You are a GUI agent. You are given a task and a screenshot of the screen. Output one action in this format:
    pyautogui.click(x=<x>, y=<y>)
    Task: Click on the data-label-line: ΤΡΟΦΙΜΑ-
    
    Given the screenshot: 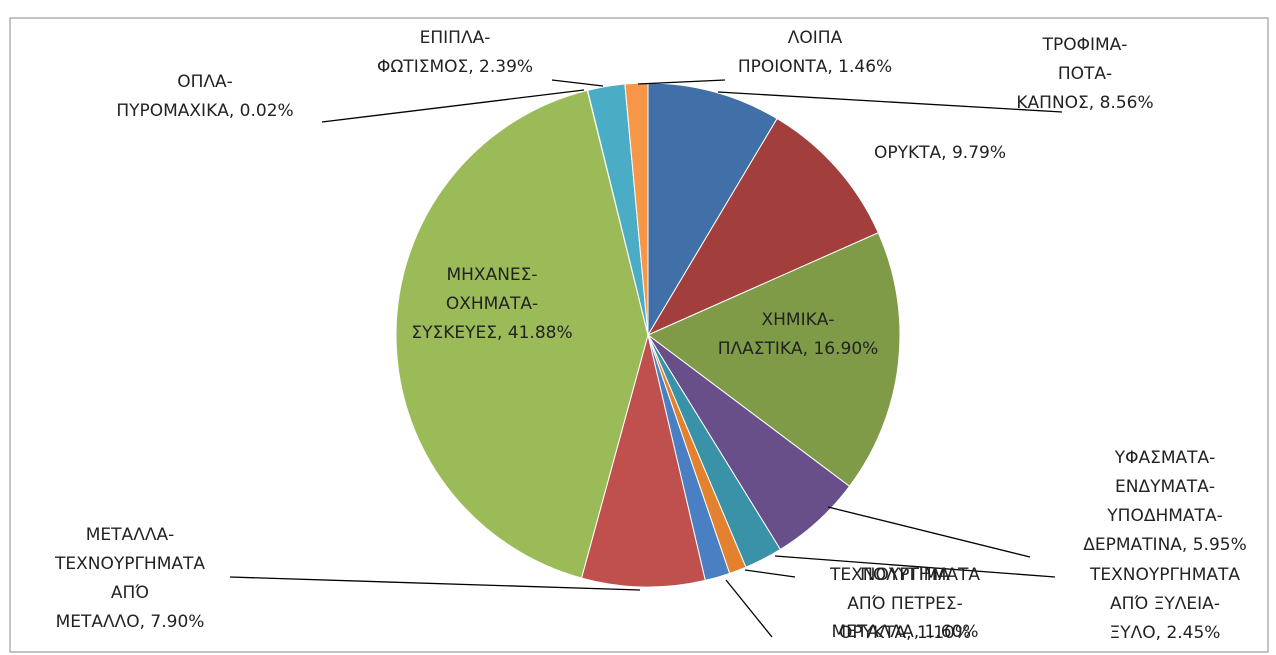 What is the action you would take?
    pyautogui.click(x=1085, y=45)
    